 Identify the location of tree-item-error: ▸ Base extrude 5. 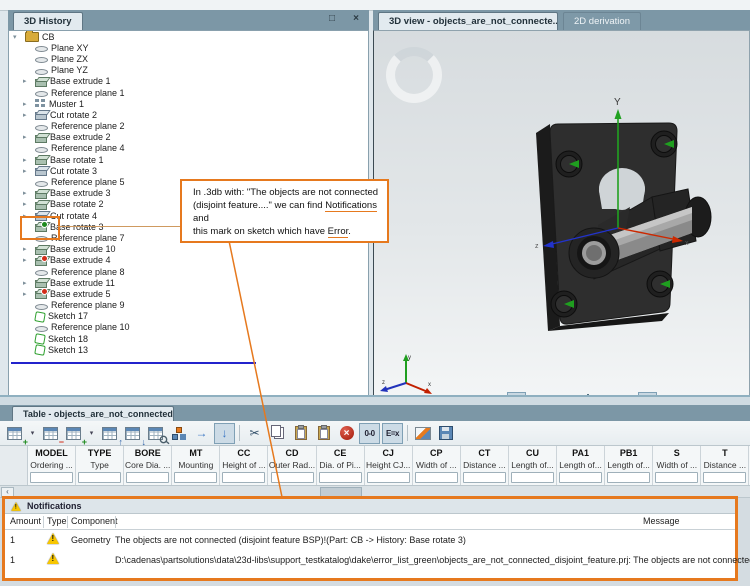
(188, 294).